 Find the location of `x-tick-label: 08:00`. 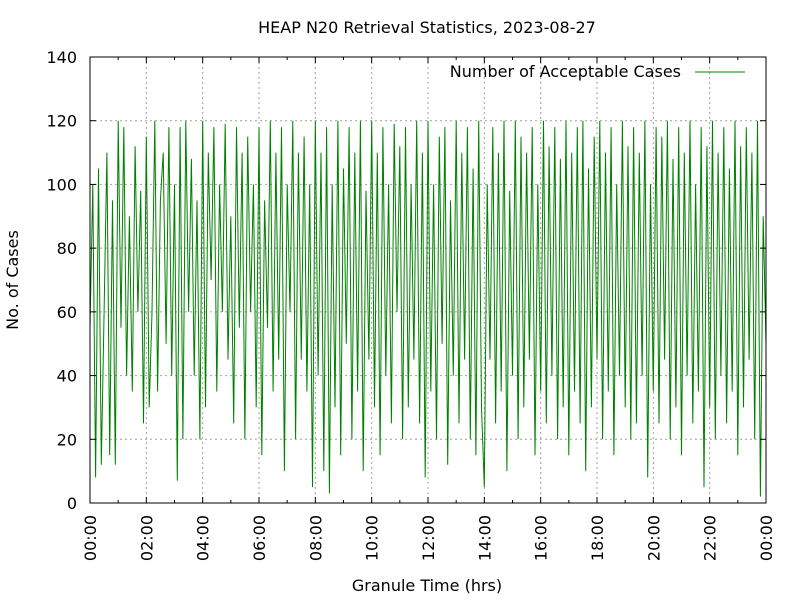

x-tick-label: 08:00 is located at coordinates (315, 538).